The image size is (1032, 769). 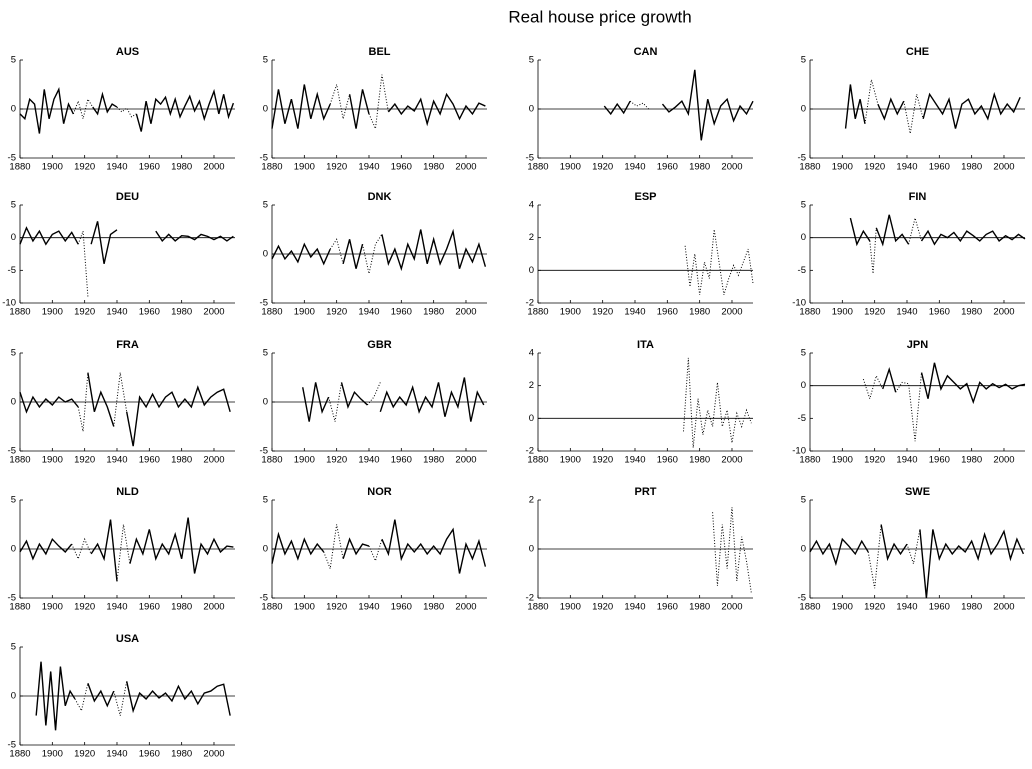 What do you see at coordinates (909, 402) in the screenshot?
I see `panel: JPN -10 -5 0 5 1880 1900 1920 1940 1960 1980 2000` at bounding box center [909, 402].